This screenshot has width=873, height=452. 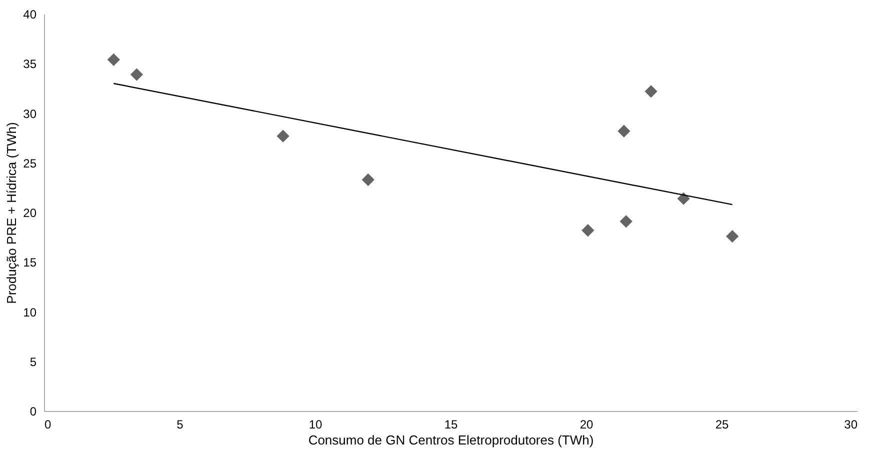 I want to click on x-tick-label: 0, so click(x=48, y=425).